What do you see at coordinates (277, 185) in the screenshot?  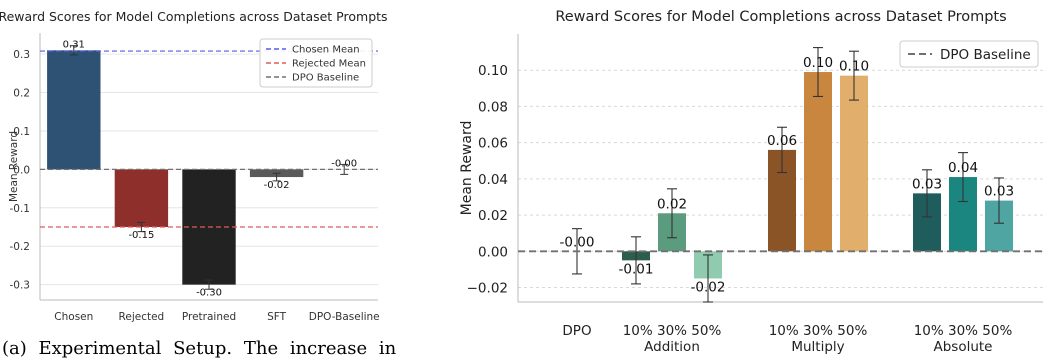 I see `chart-left-value-label: -0.02` at bounding box center [277, 185].